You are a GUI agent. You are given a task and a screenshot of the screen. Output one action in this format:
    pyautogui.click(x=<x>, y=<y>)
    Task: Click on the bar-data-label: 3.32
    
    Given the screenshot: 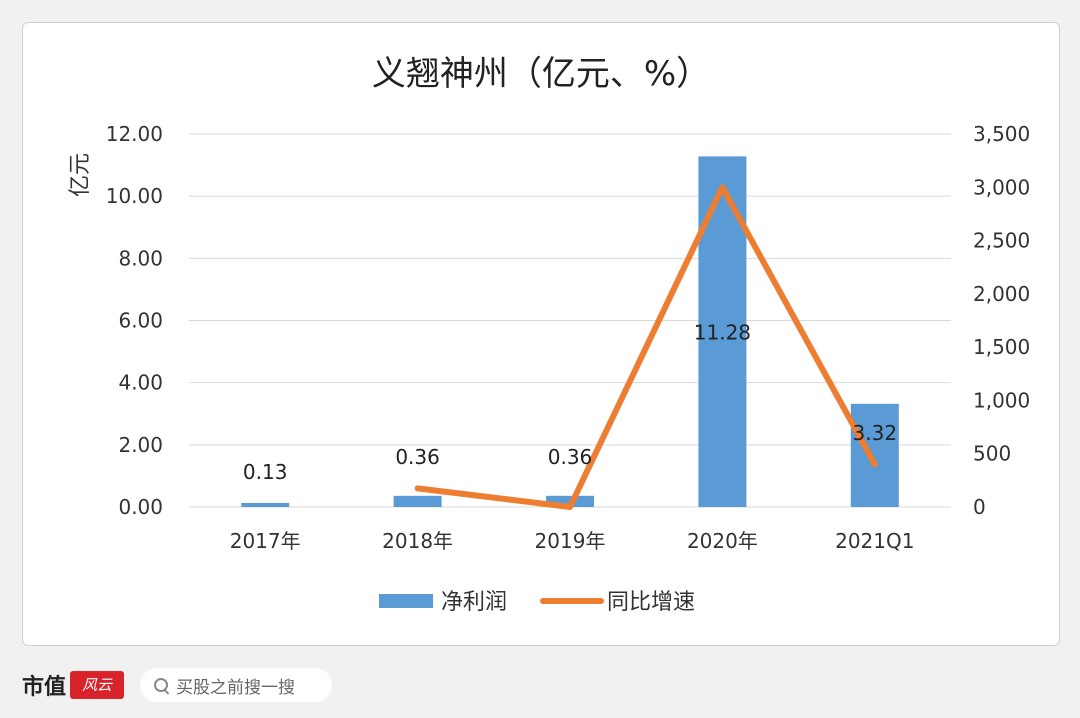 What is the action you would take?
    pyautogui.click(x=875, y=433)
    